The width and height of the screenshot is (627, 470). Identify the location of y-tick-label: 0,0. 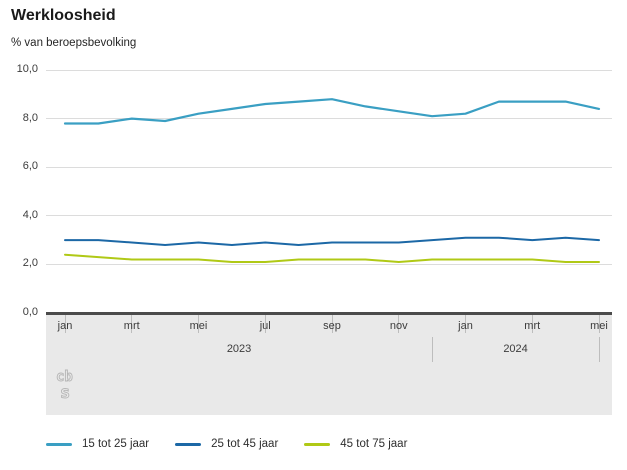
(30, 312).